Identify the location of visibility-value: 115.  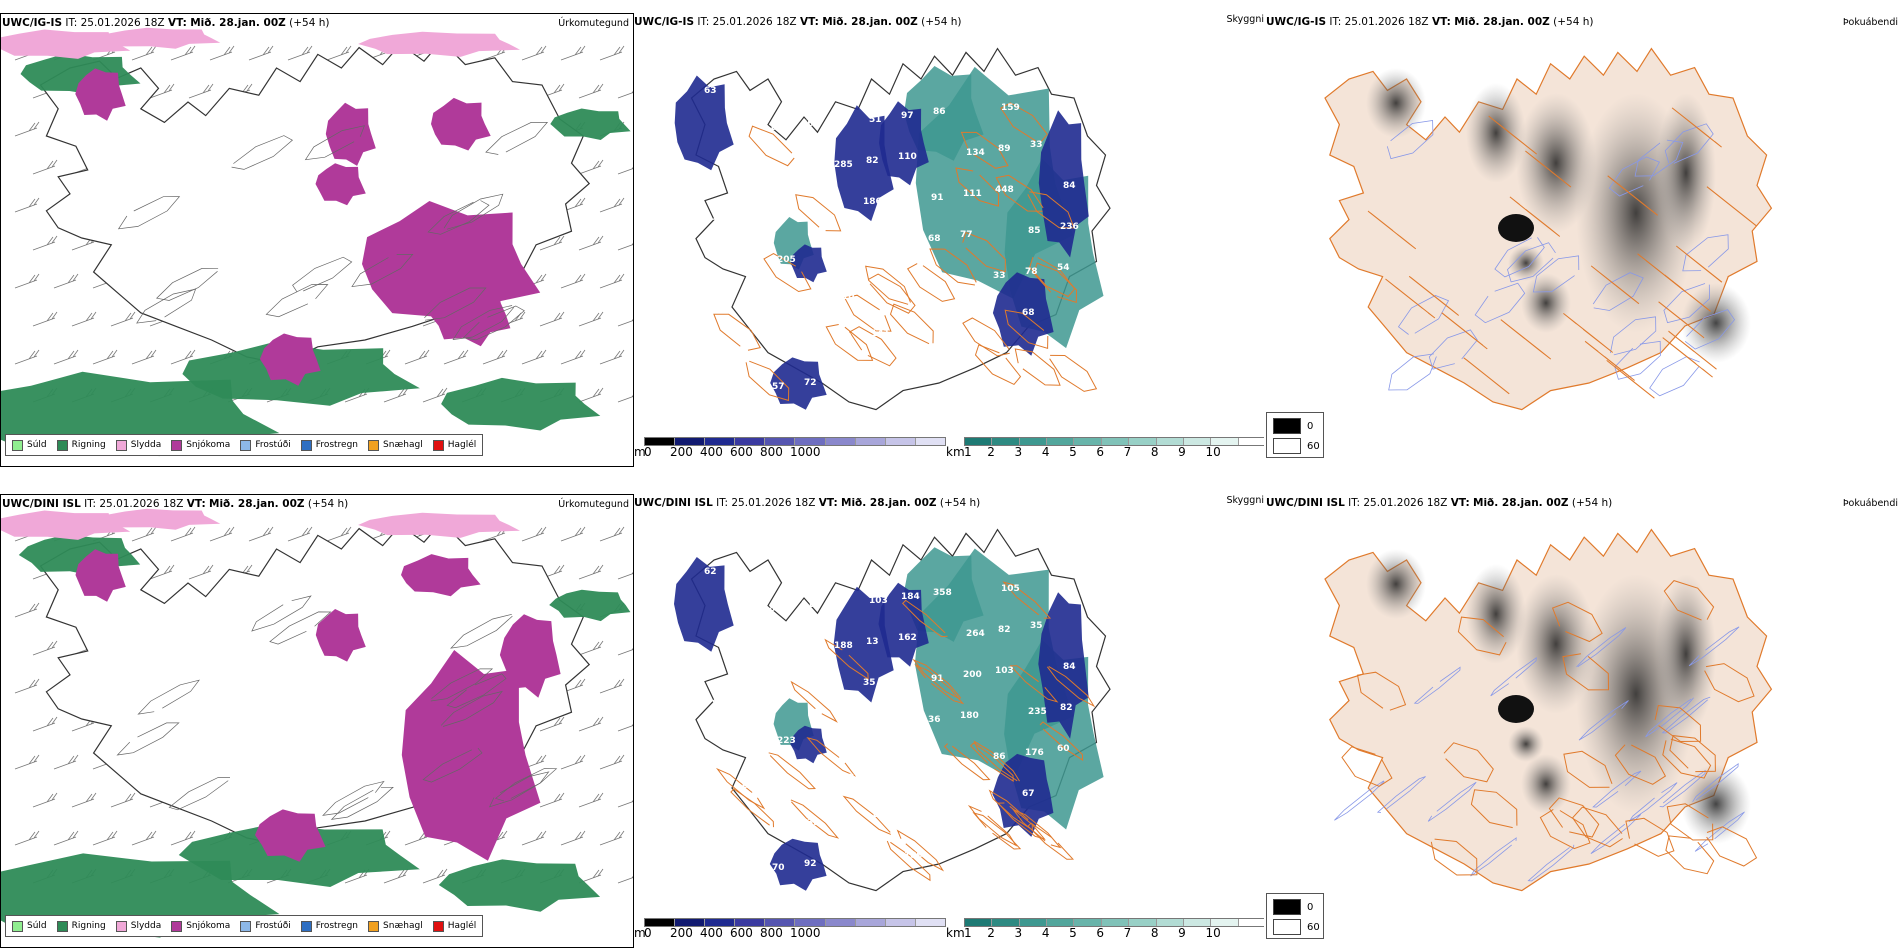
(783, 782).